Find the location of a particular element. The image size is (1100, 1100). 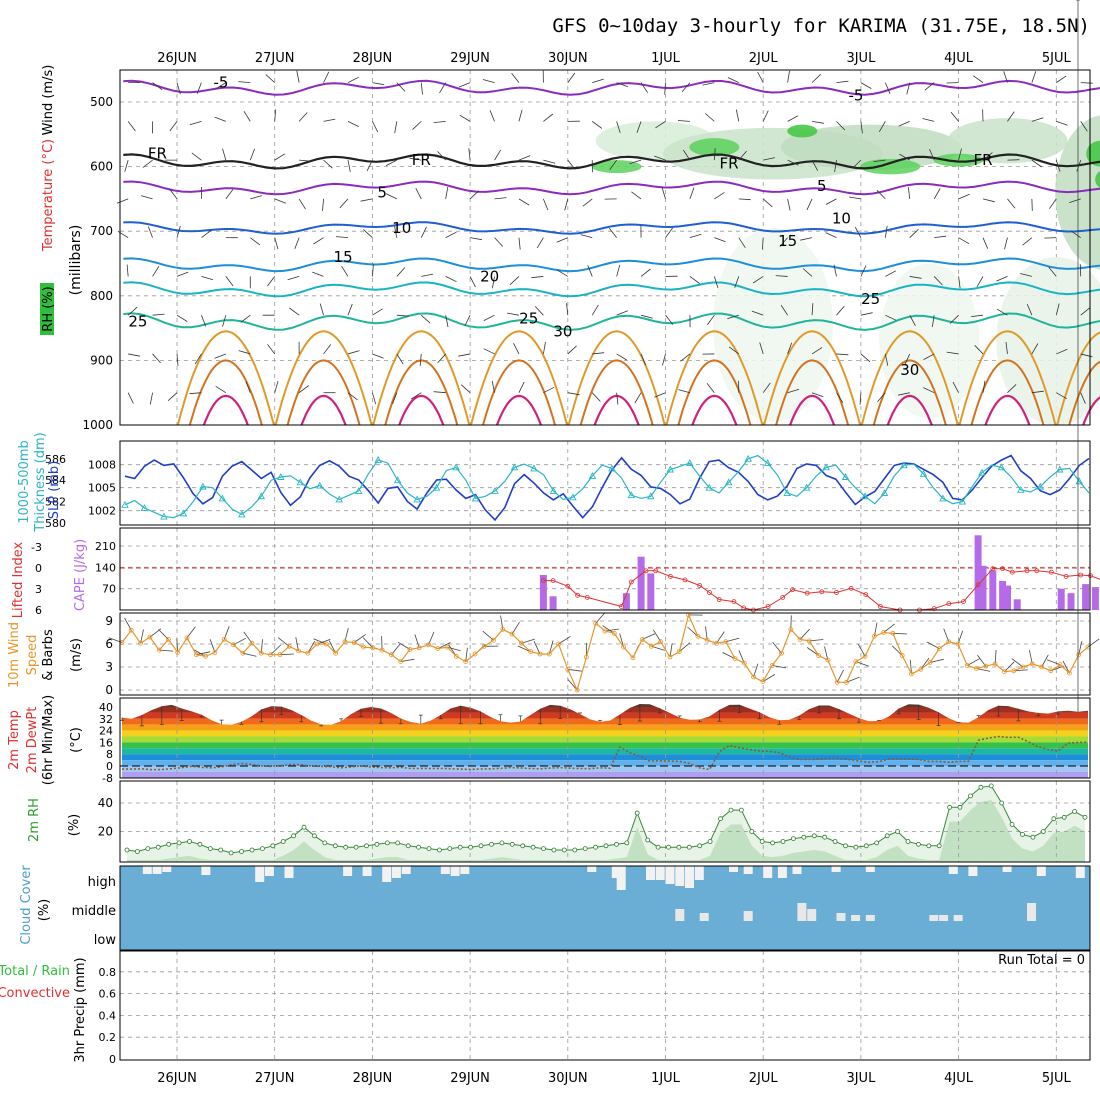

date-label-bottom: 3JUL is located at coordinates (861, 1078).